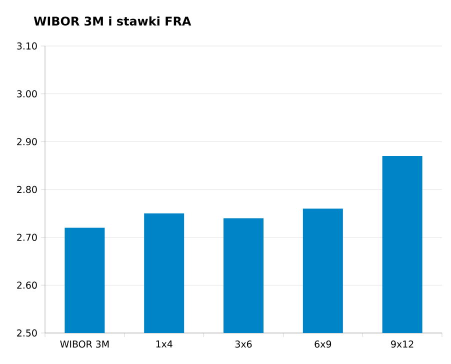 The height and width of the screenshot is (364, 451). Describe the element at coordinates (27, 285) in the screenshot. I see `y-tick-label: 2.60` at that location.